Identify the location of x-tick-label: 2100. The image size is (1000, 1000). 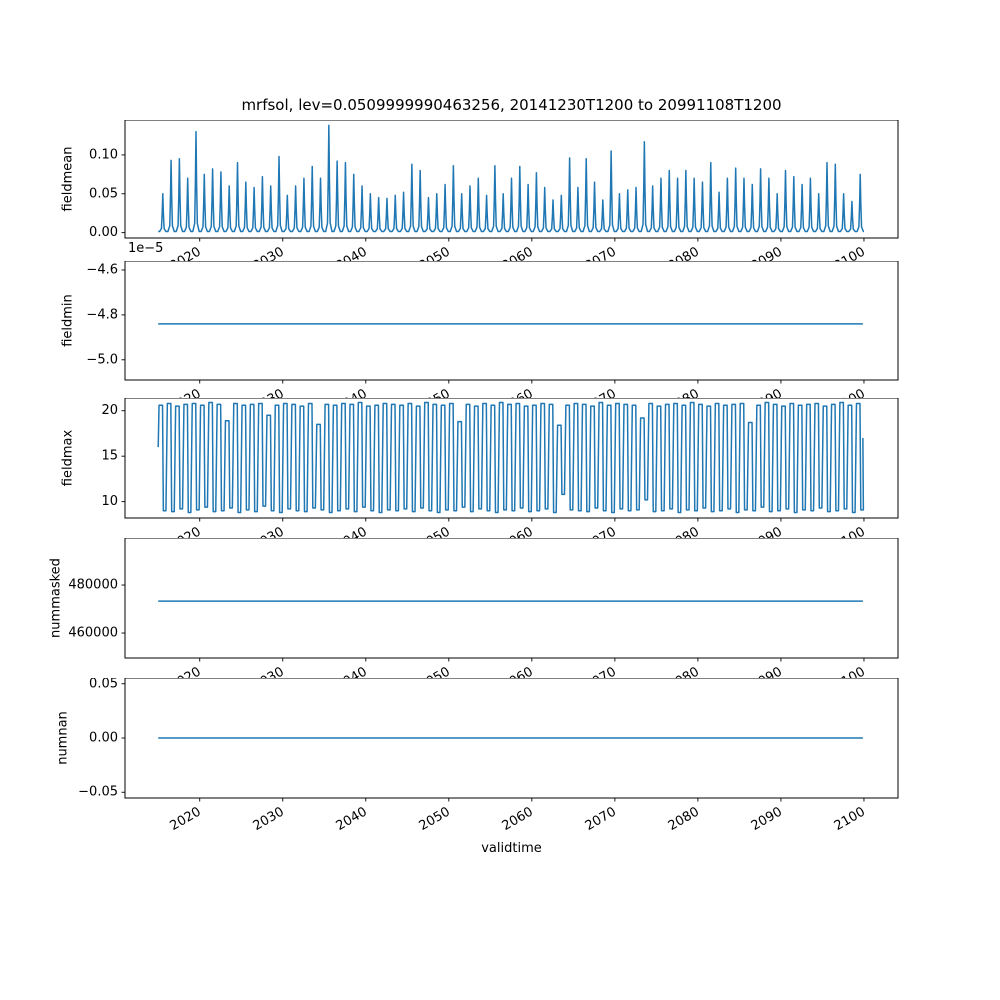
(850, 819).